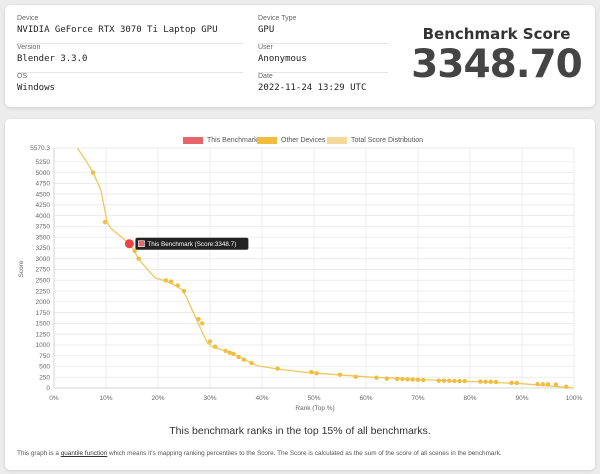  Describe the element at coordinates (48, 388) in the screenshot. I see `y-tick-label: 0` at that location.